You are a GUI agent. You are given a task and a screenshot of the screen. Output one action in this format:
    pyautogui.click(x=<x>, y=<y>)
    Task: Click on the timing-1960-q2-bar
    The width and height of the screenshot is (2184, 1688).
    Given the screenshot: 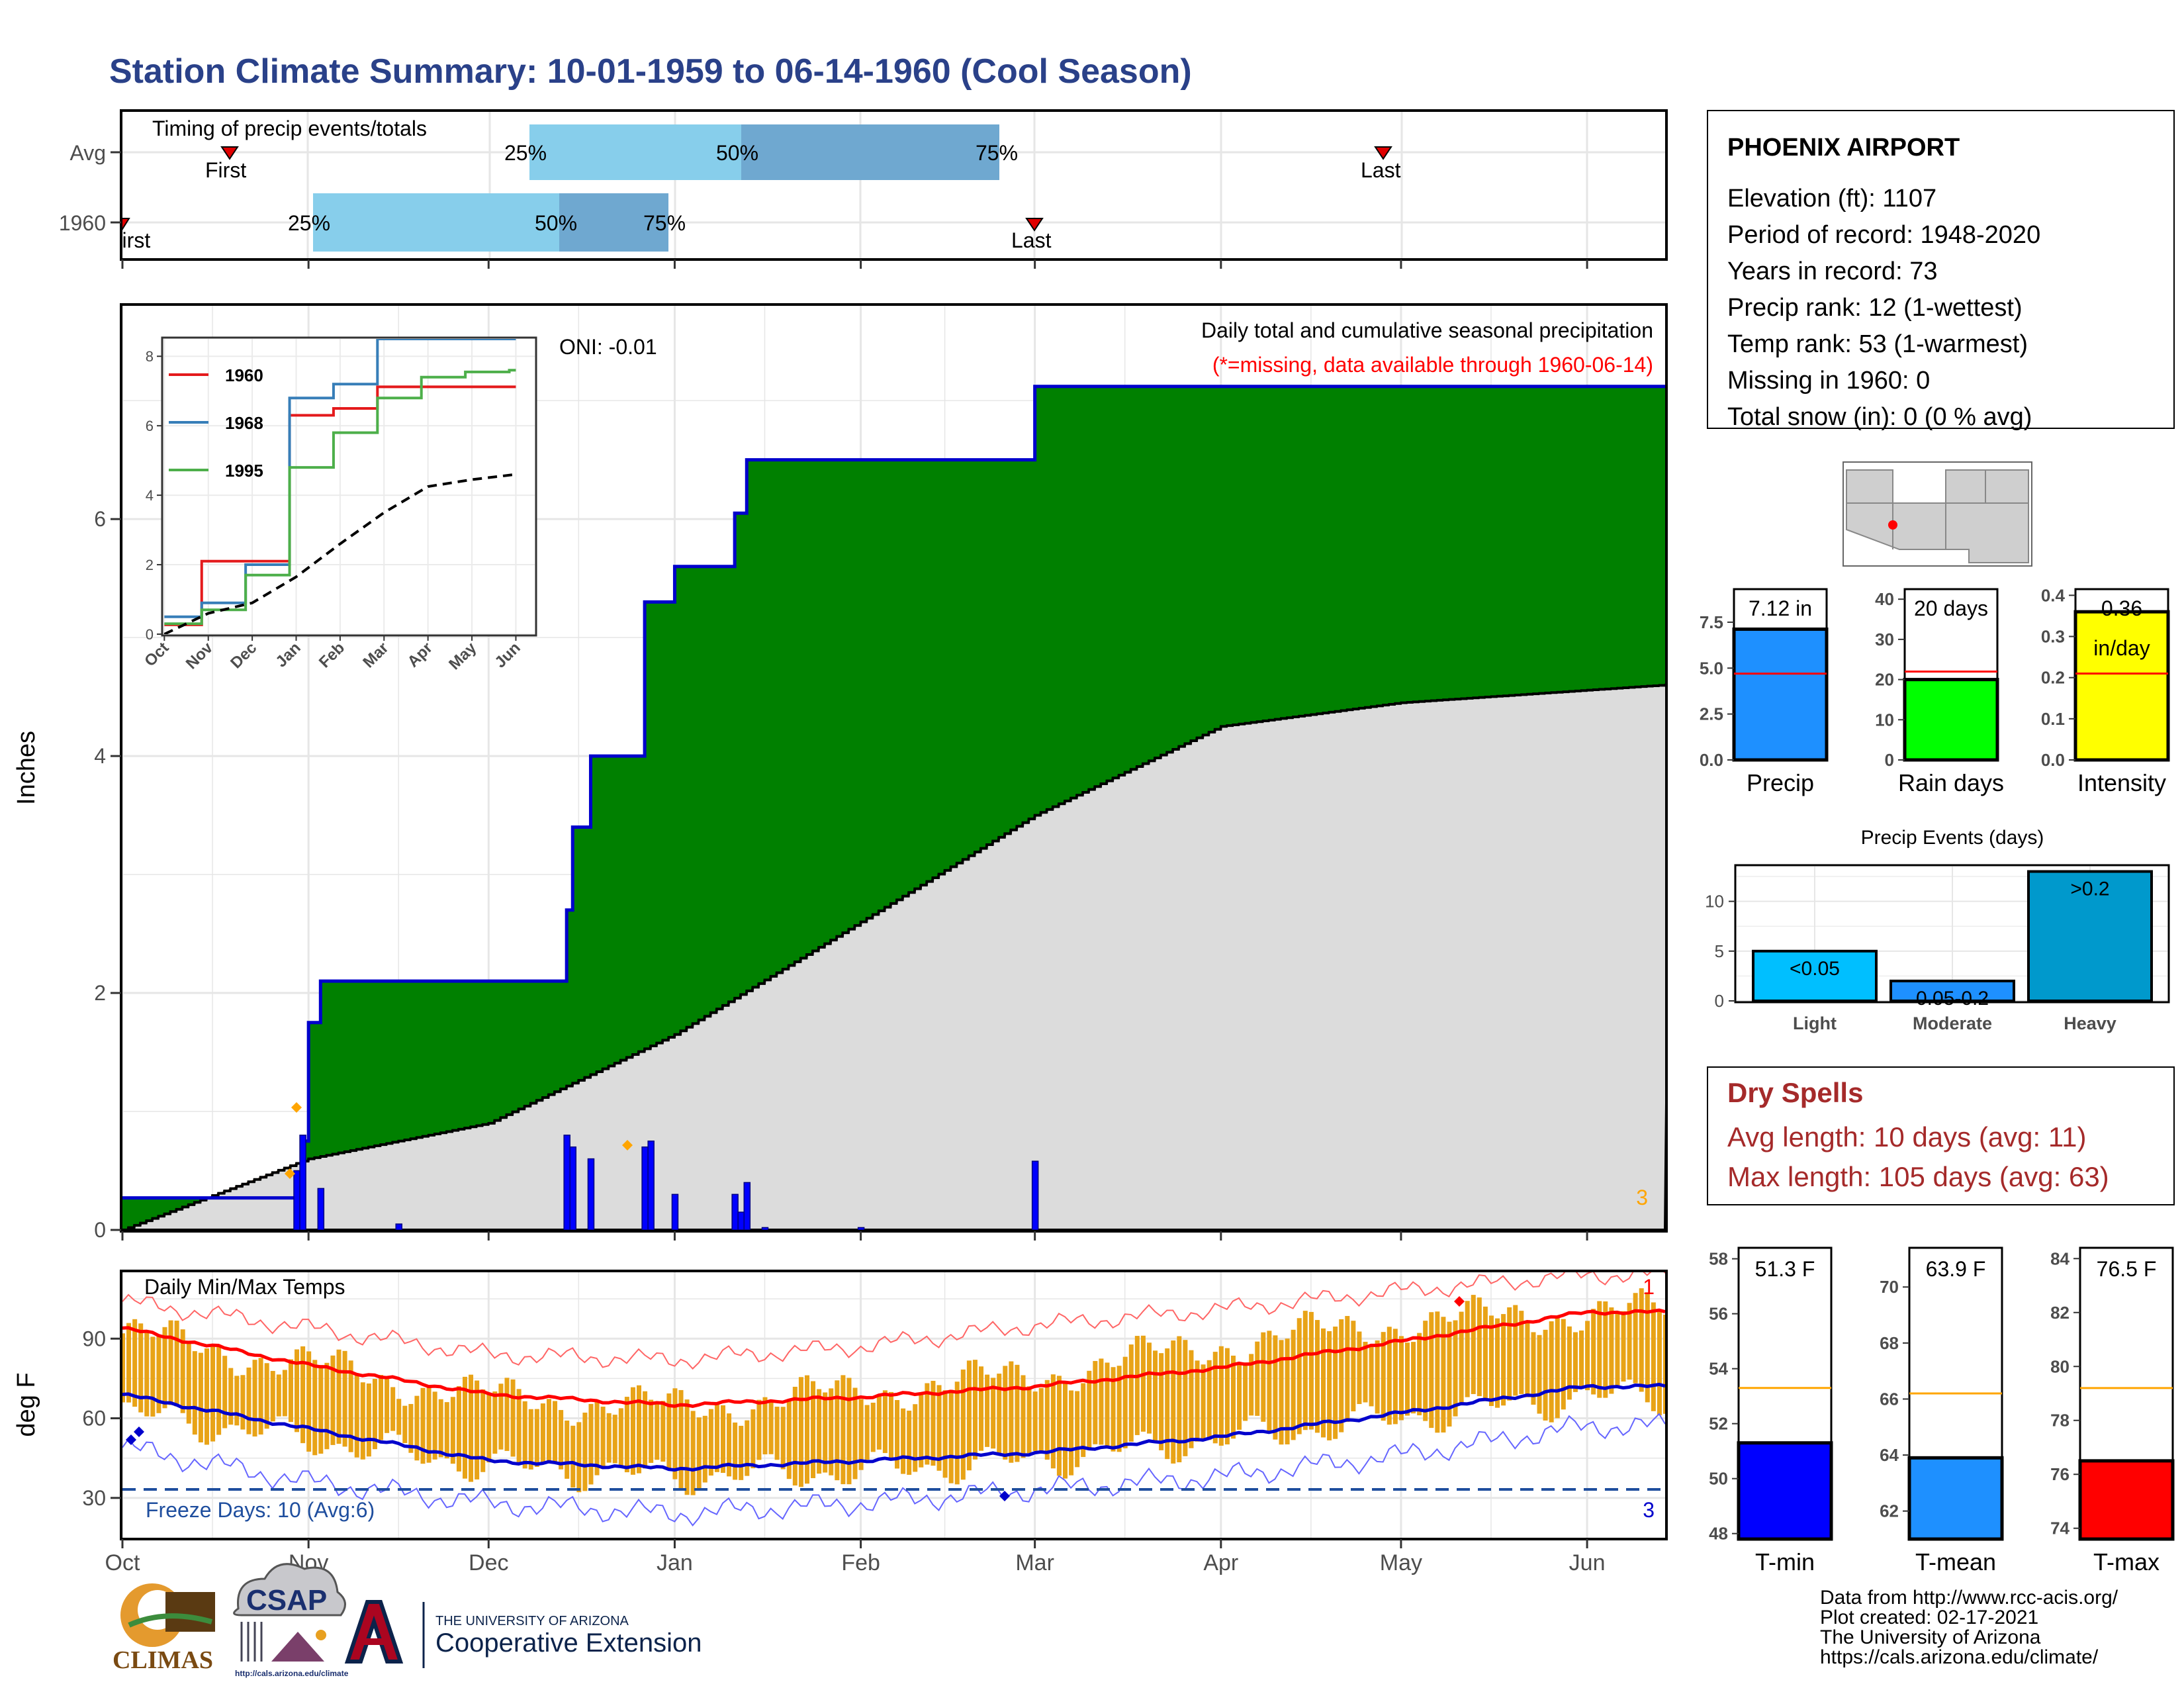 What is the action you would take?
    pyautogui.click(x=613, y=222)
    